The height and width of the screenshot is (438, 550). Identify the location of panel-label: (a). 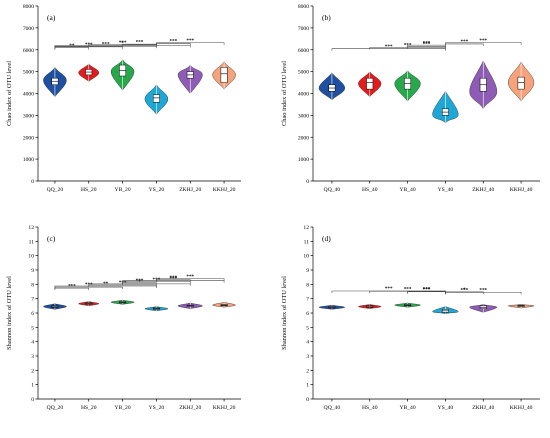
(51, 17).